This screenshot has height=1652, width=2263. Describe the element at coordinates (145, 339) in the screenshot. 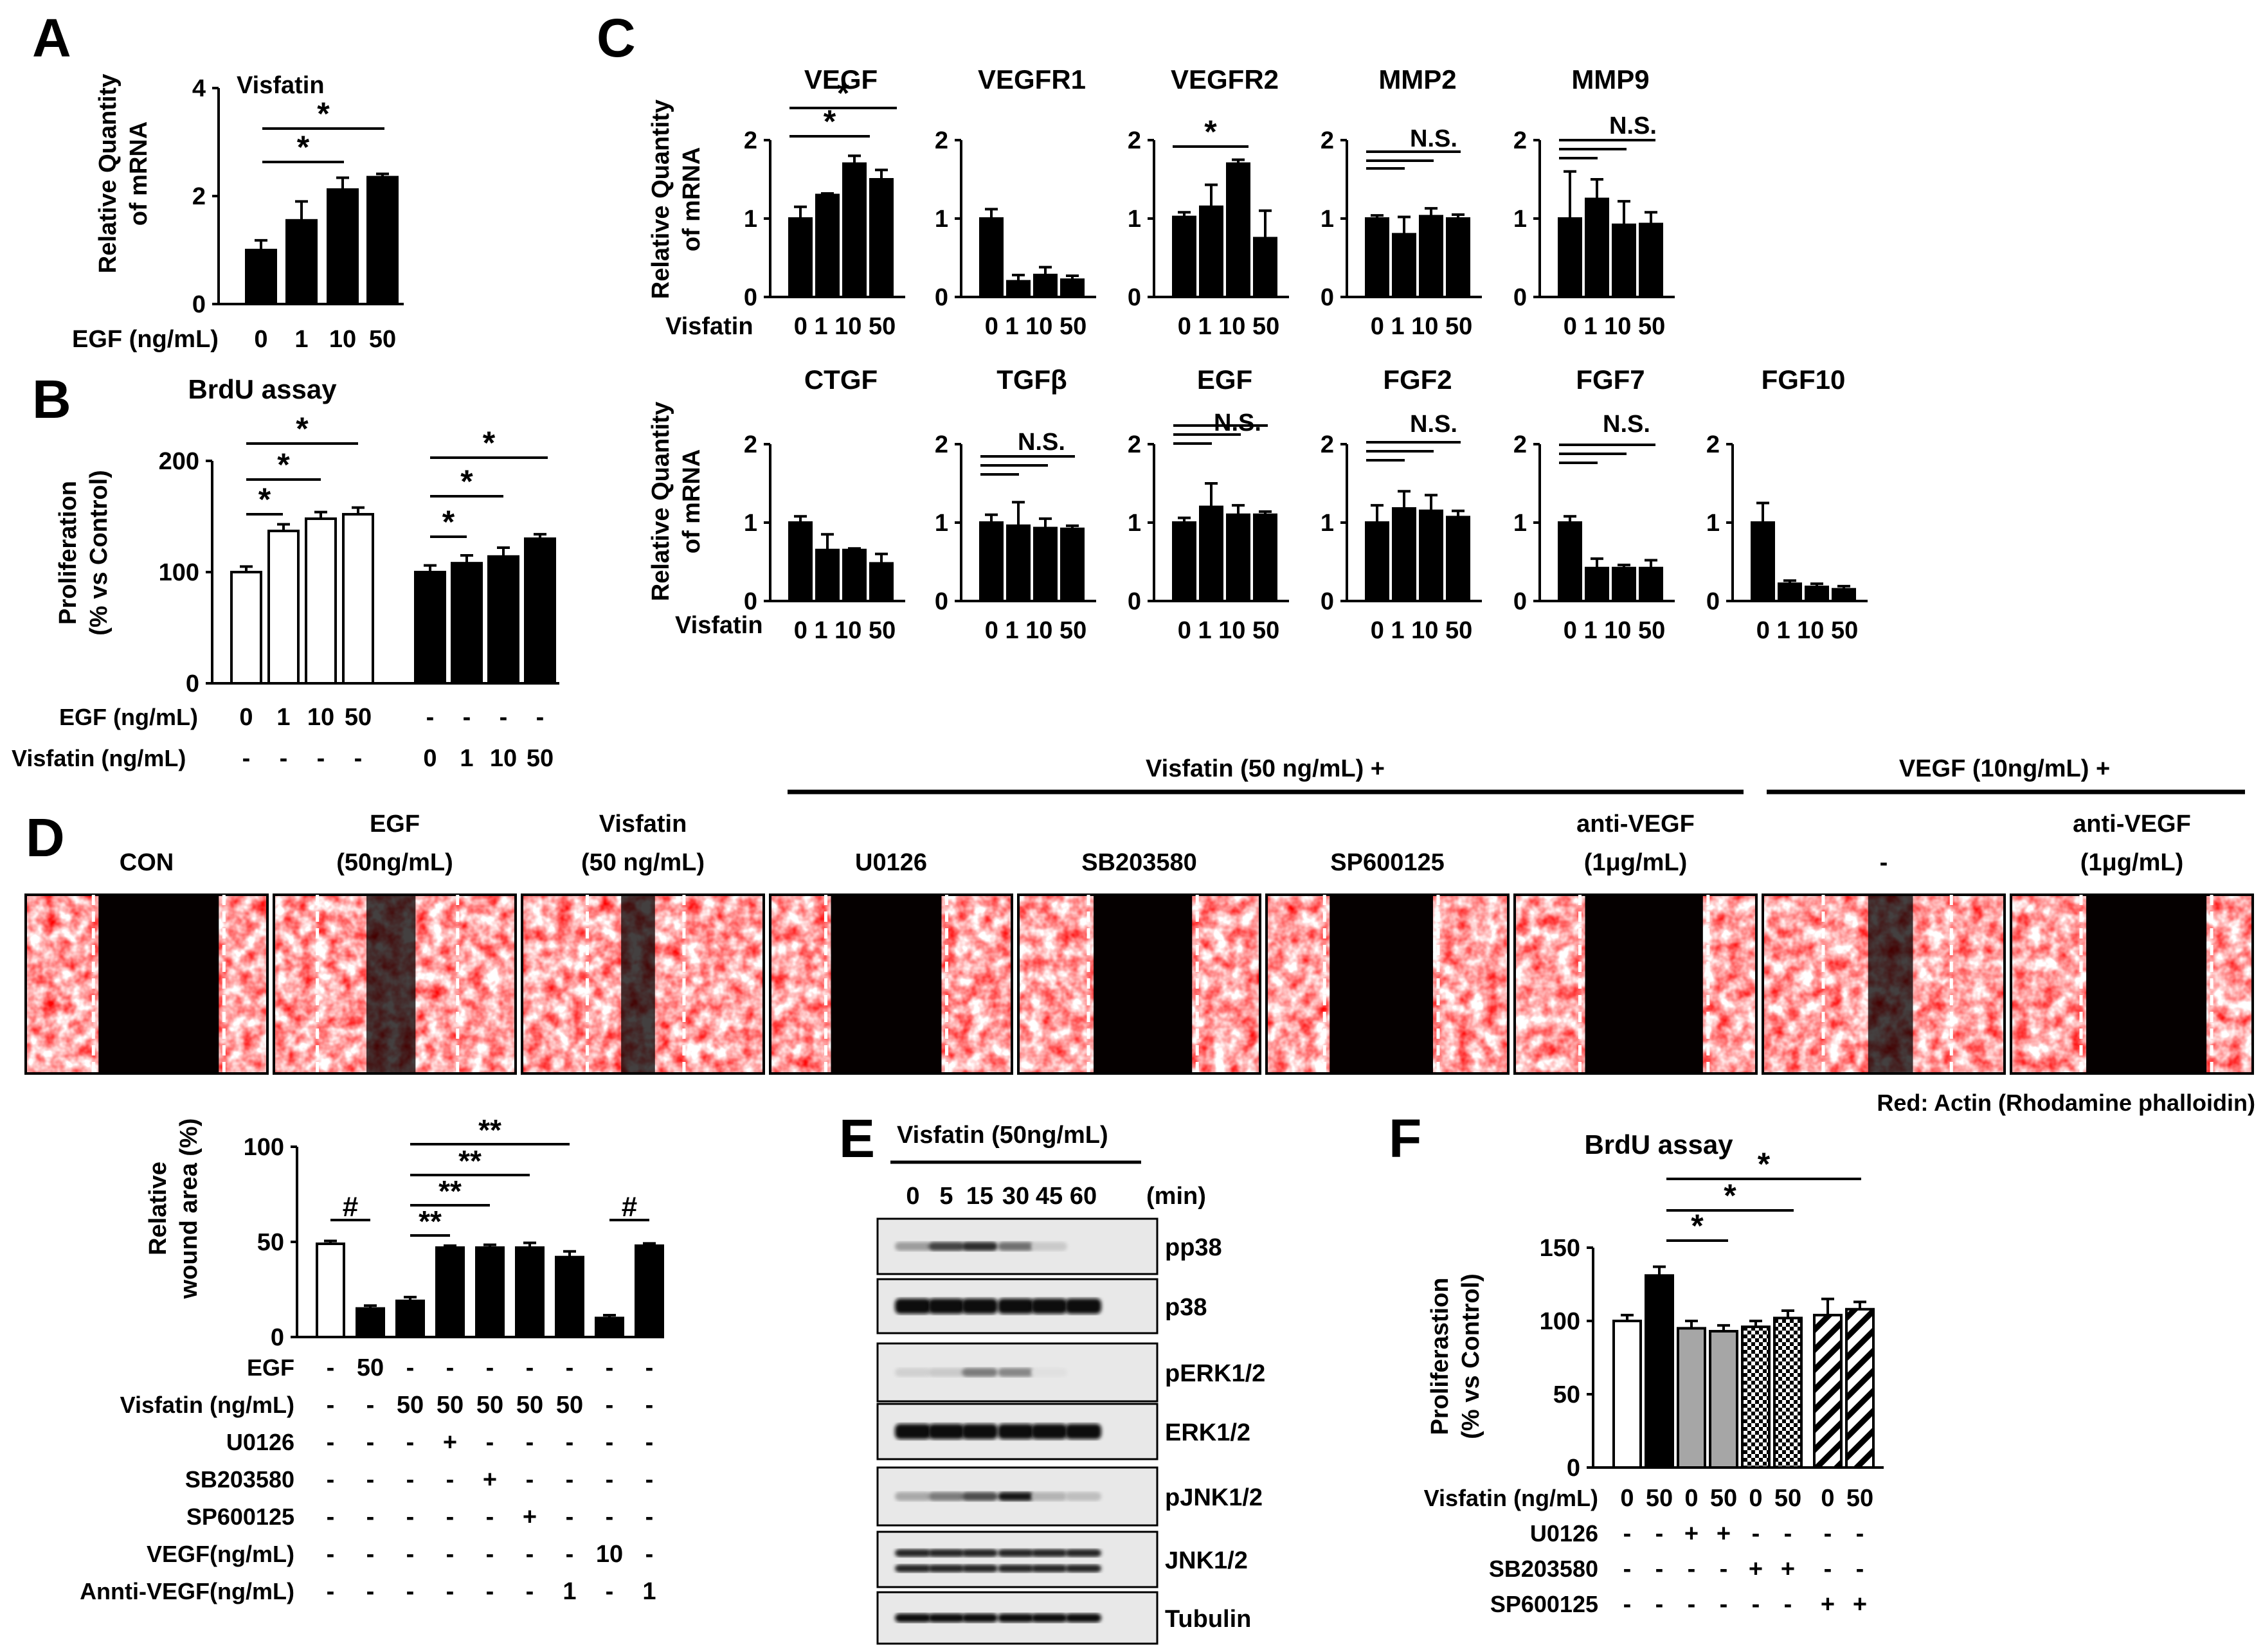

I see `panel-a-xlabel: EGF (ng/mL)` at that location.